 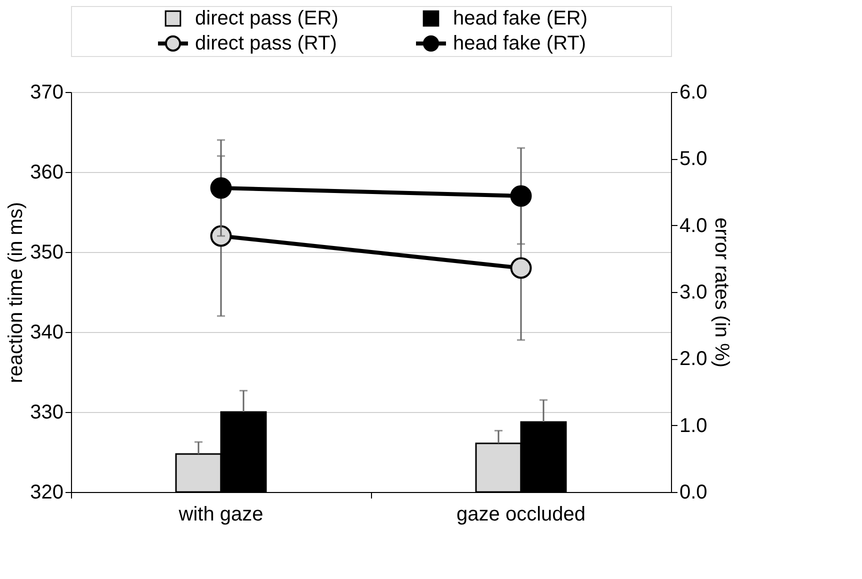 I want to click on x-tick-label: gaze occluded, so click(x=521, y=515).